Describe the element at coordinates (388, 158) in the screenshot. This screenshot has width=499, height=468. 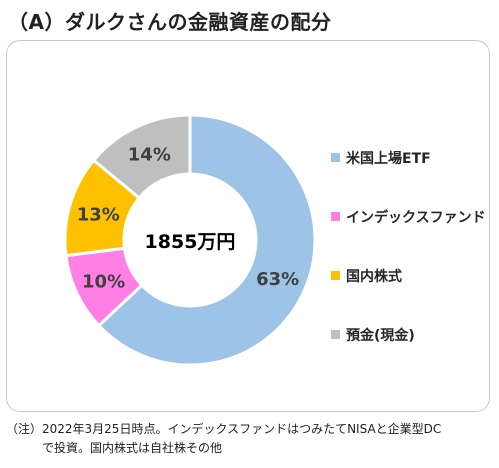
I see `legend-label: 米国上場ETF` at that location.